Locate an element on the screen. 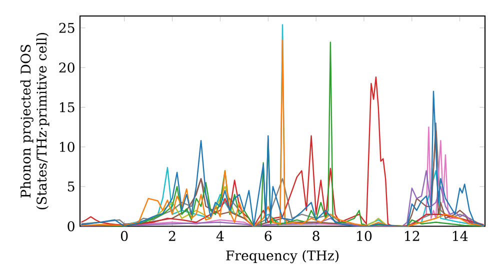 This screenshot has height=280, width=500. x-tick-label: 8 is located at coordinates (316, 235).